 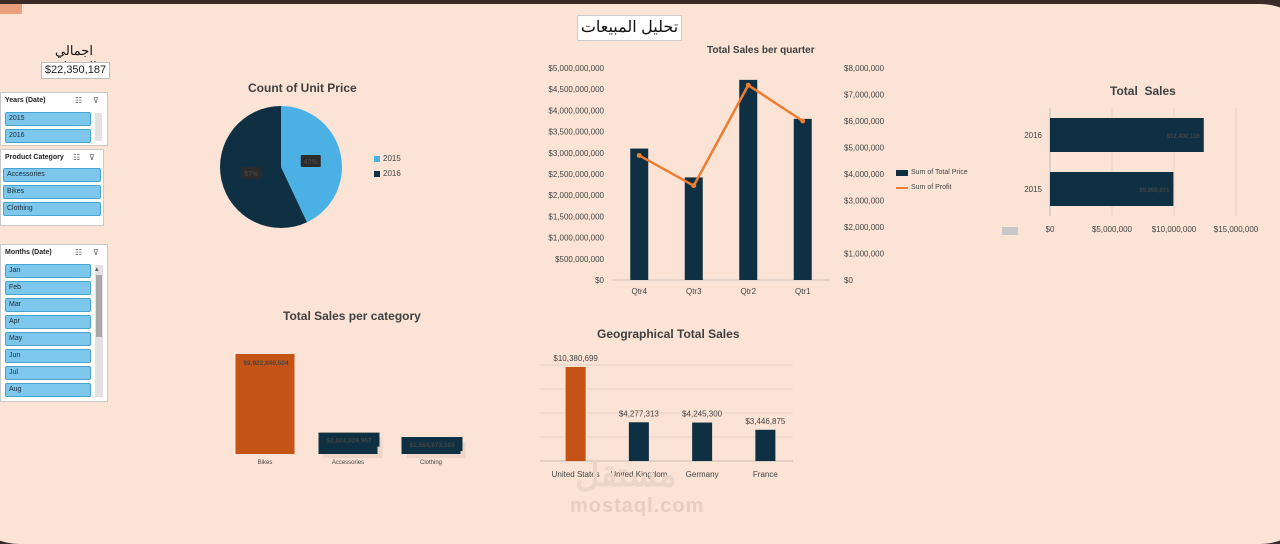 I want to click on total-x-tick-label: $0, so click(x=1050, y=229).